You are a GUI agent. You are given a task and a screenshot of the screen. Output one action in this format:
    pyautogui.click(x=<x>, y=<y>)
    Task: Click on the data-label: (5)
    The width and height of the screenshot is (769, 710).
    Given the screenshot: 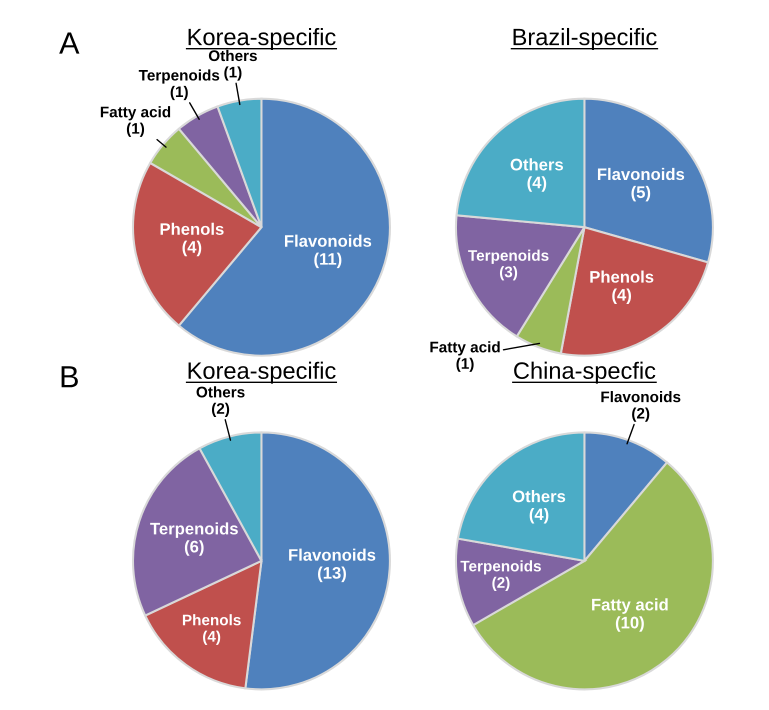 What is the action you would take?
    pyautogui.click(x=640, y=194)
    